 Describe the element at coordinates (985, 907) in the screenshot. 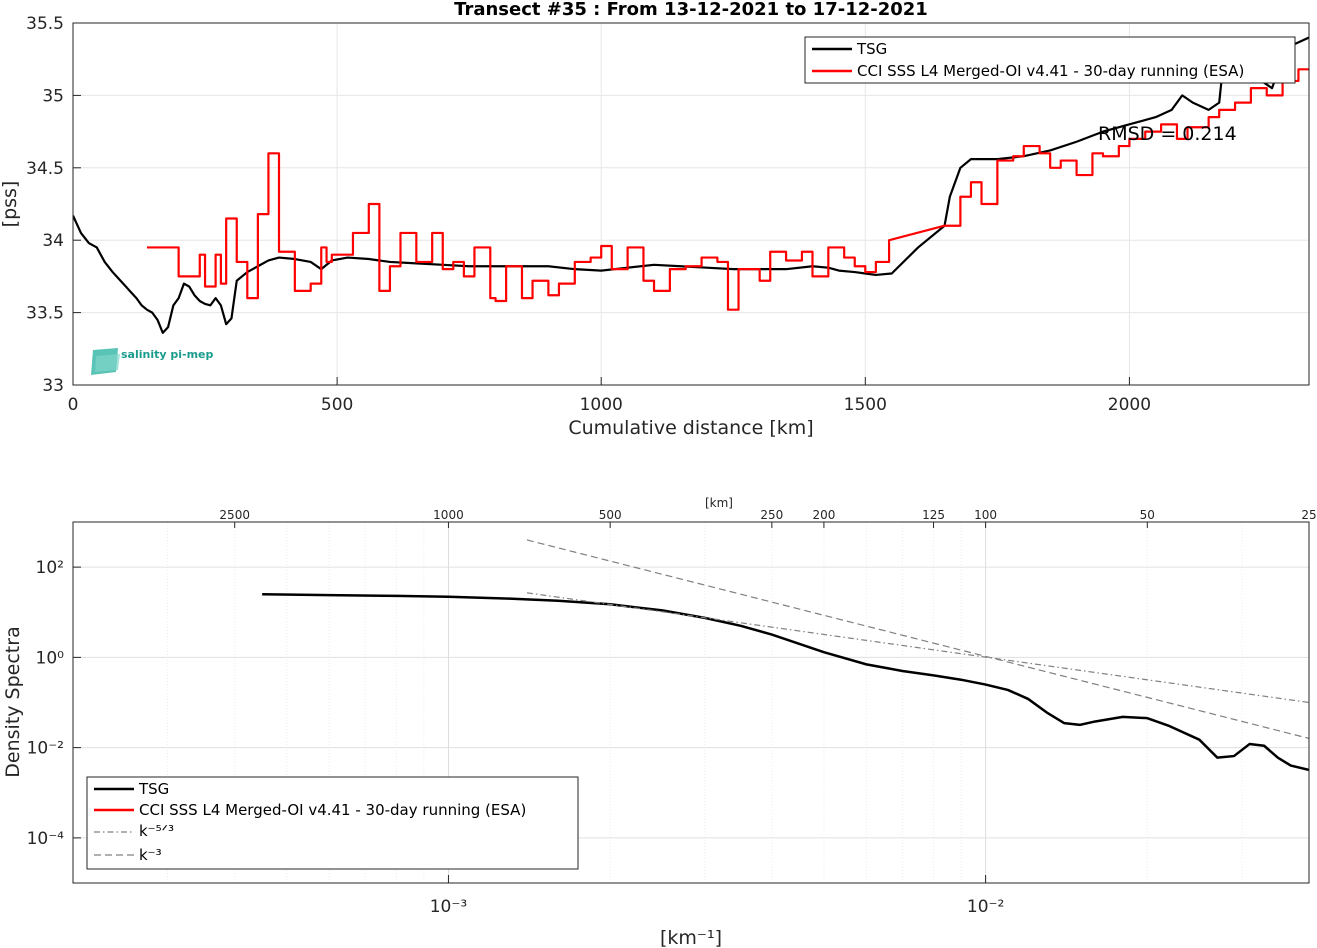

I see `bottom-x-tick-label: 10⁻²` at that location.